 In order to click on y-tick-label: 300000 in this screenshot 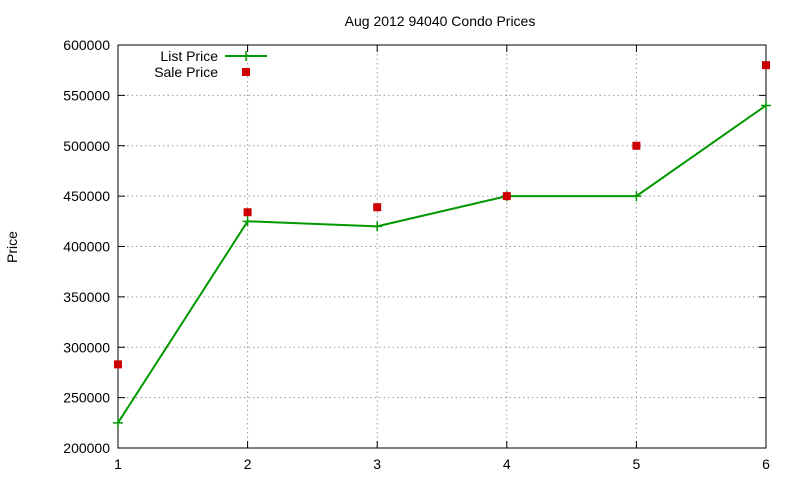, I will do `click(86, 347)`.